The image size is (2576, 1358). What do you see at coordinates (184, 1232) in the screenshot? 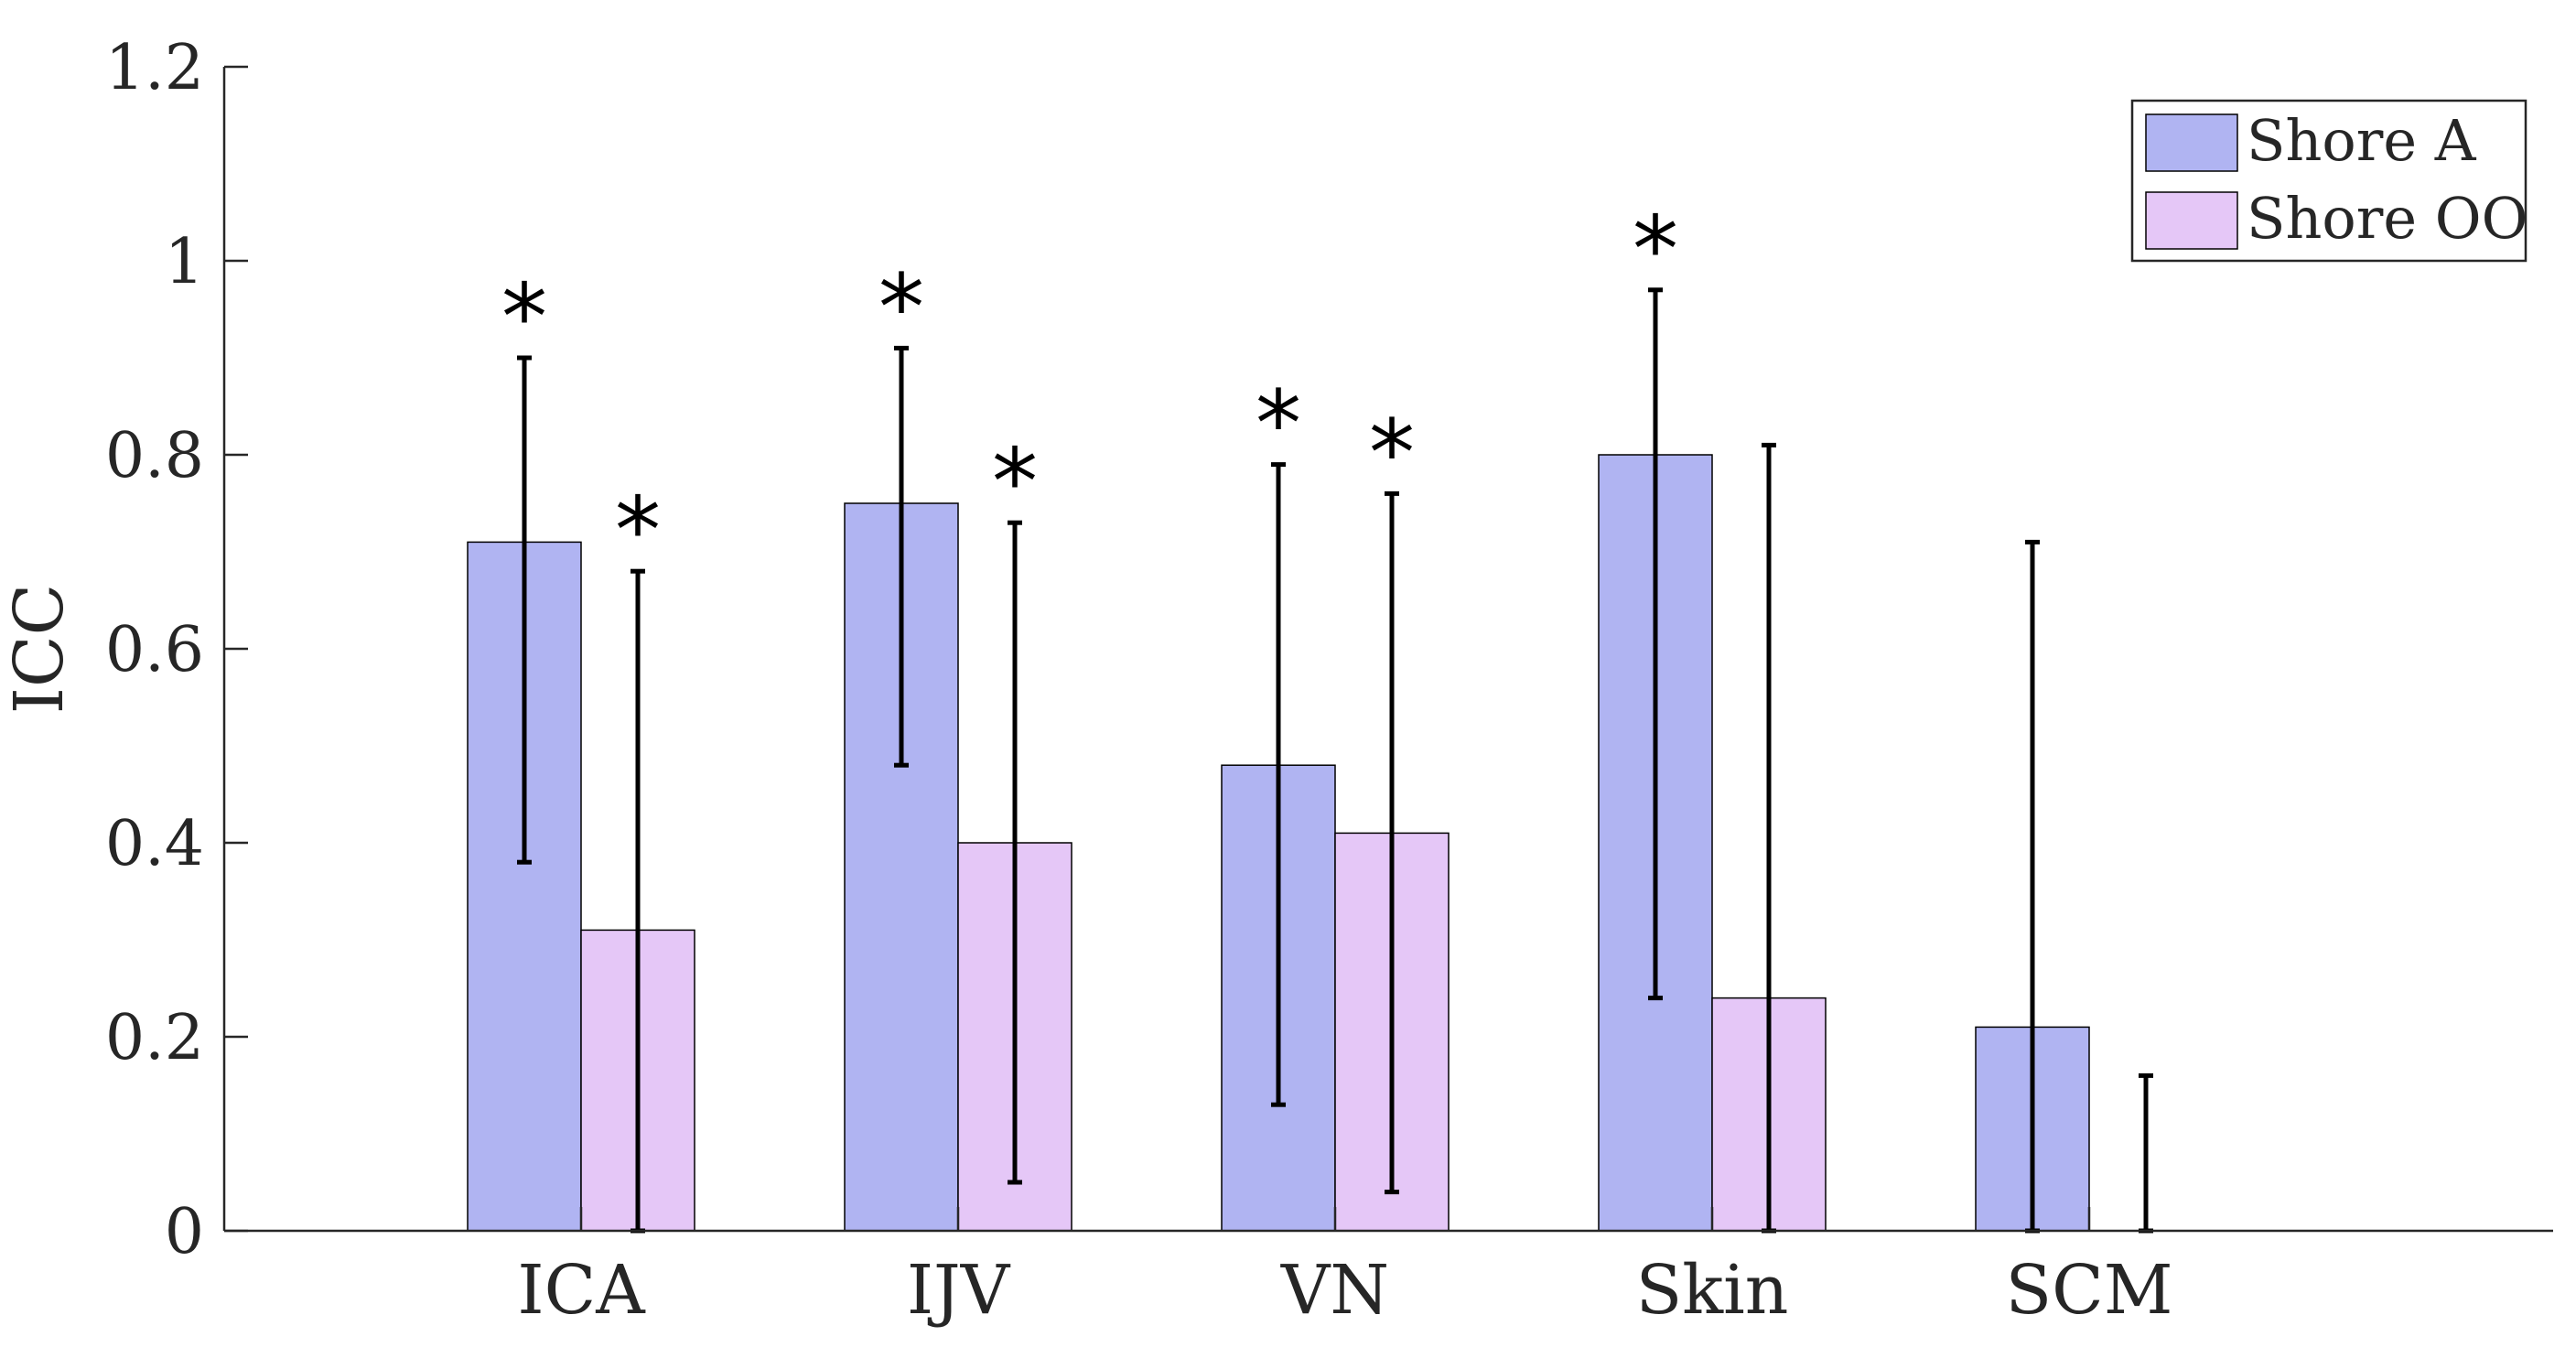
I see `y-tick-label: 0` at bounding box center [184, 1232].